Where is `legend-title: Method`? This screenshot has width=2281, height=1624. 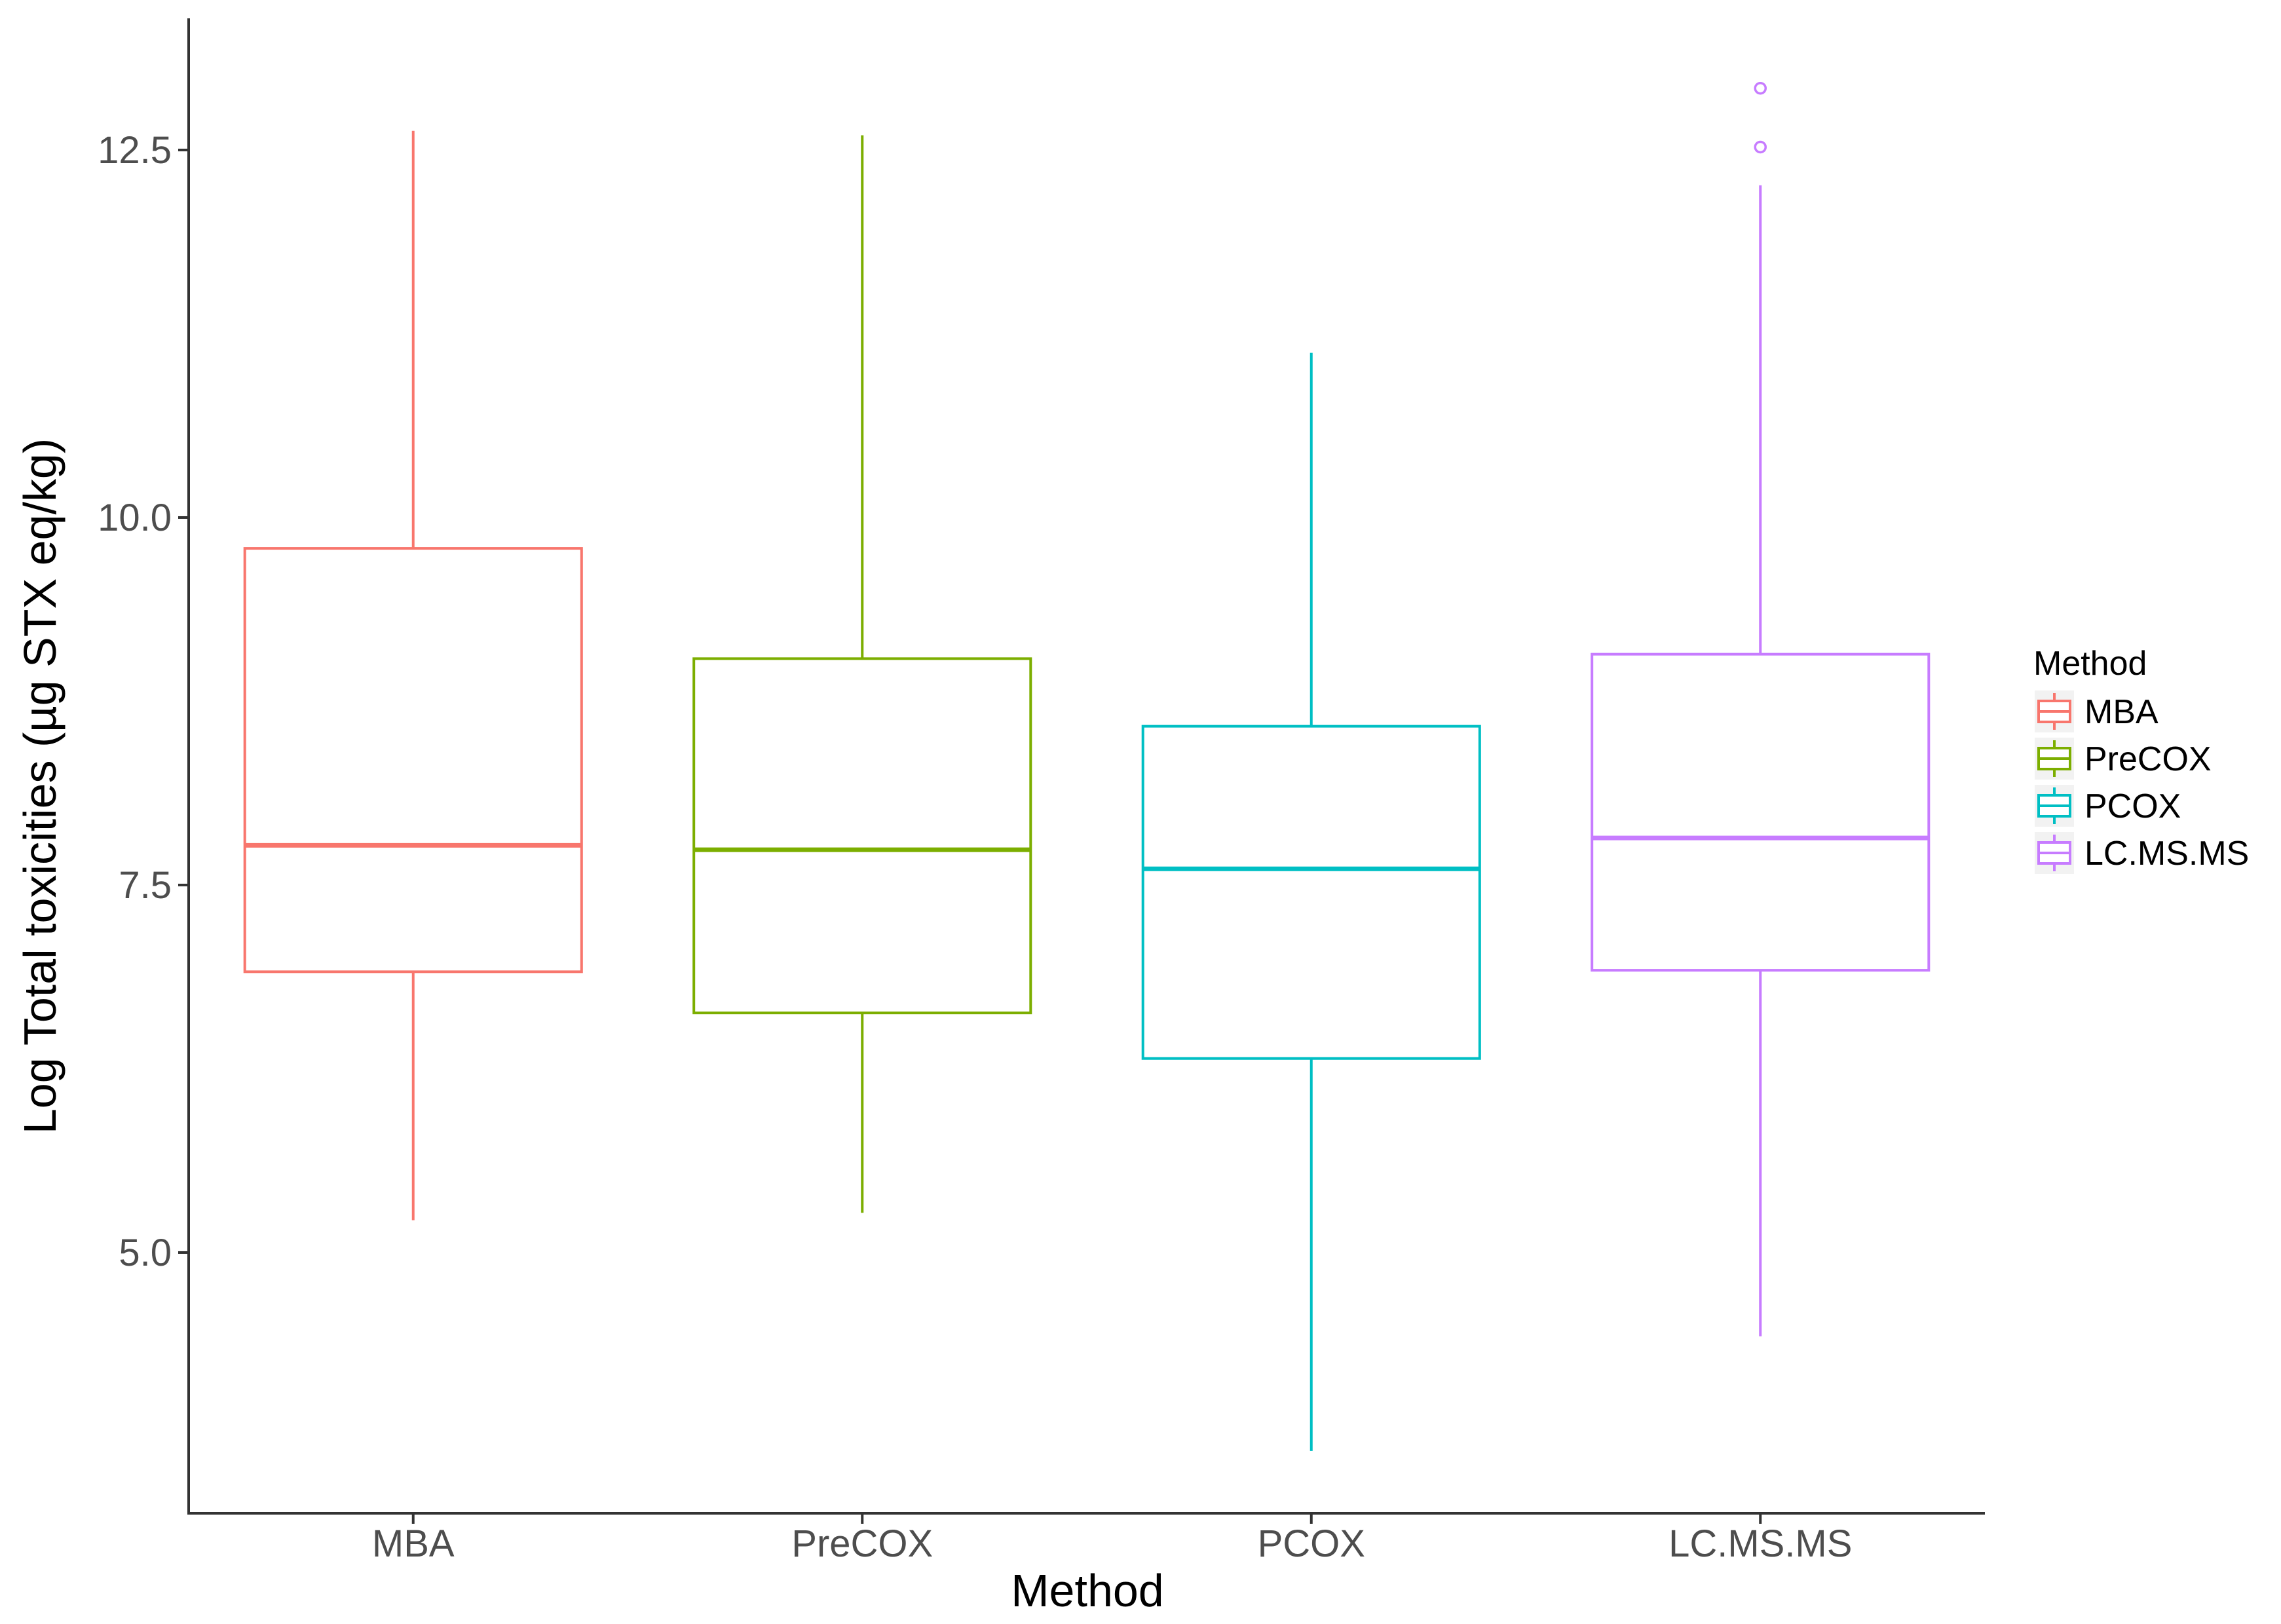 legend-title: Method is located at coordinates (2090, 664).